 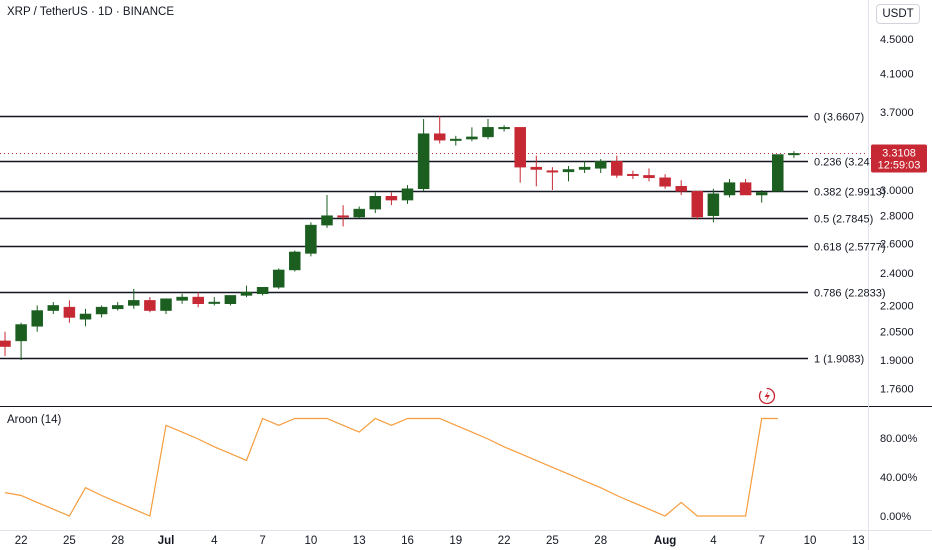 I want to click on aroon-axis-label: 0.00%, so click(x=895, y=517).